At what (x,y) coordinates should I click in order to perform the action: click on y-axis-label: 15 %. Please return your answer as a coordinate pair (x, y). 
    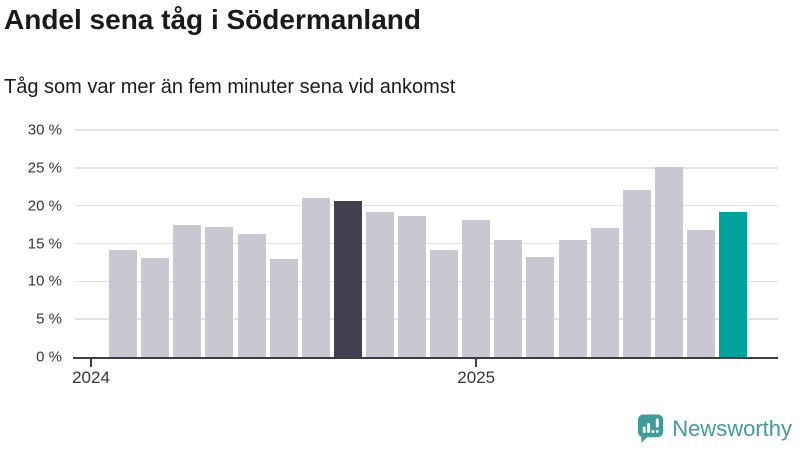
    Looking at the image, I should click on (44, 243).